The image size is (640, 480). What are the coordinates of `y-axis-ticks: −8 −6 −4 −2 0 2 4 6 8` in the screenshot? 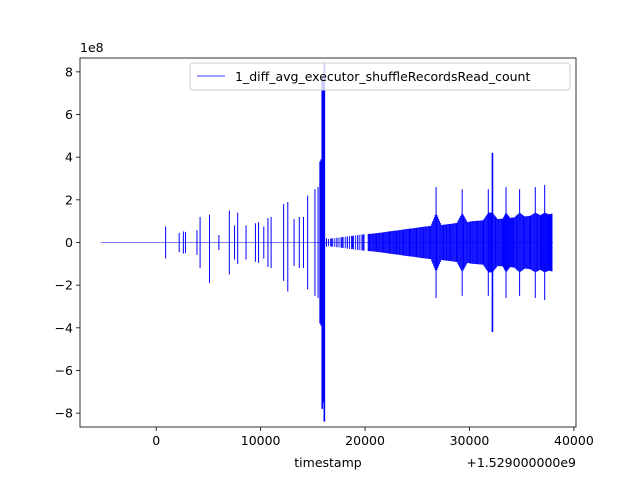 It's located at (67, 242).